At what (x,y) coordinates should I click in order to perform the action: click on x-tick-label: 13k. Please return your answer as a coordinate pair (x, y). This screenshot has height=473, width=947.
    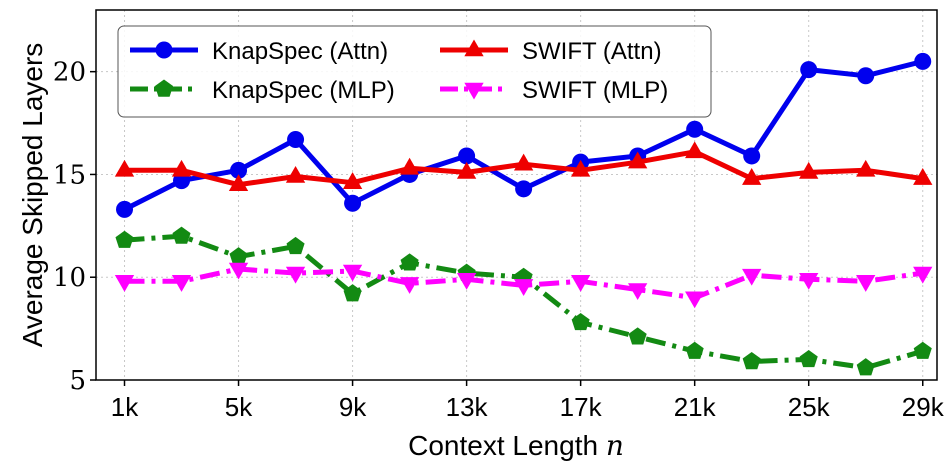
    Looking at the image, I should click on (467, 407).